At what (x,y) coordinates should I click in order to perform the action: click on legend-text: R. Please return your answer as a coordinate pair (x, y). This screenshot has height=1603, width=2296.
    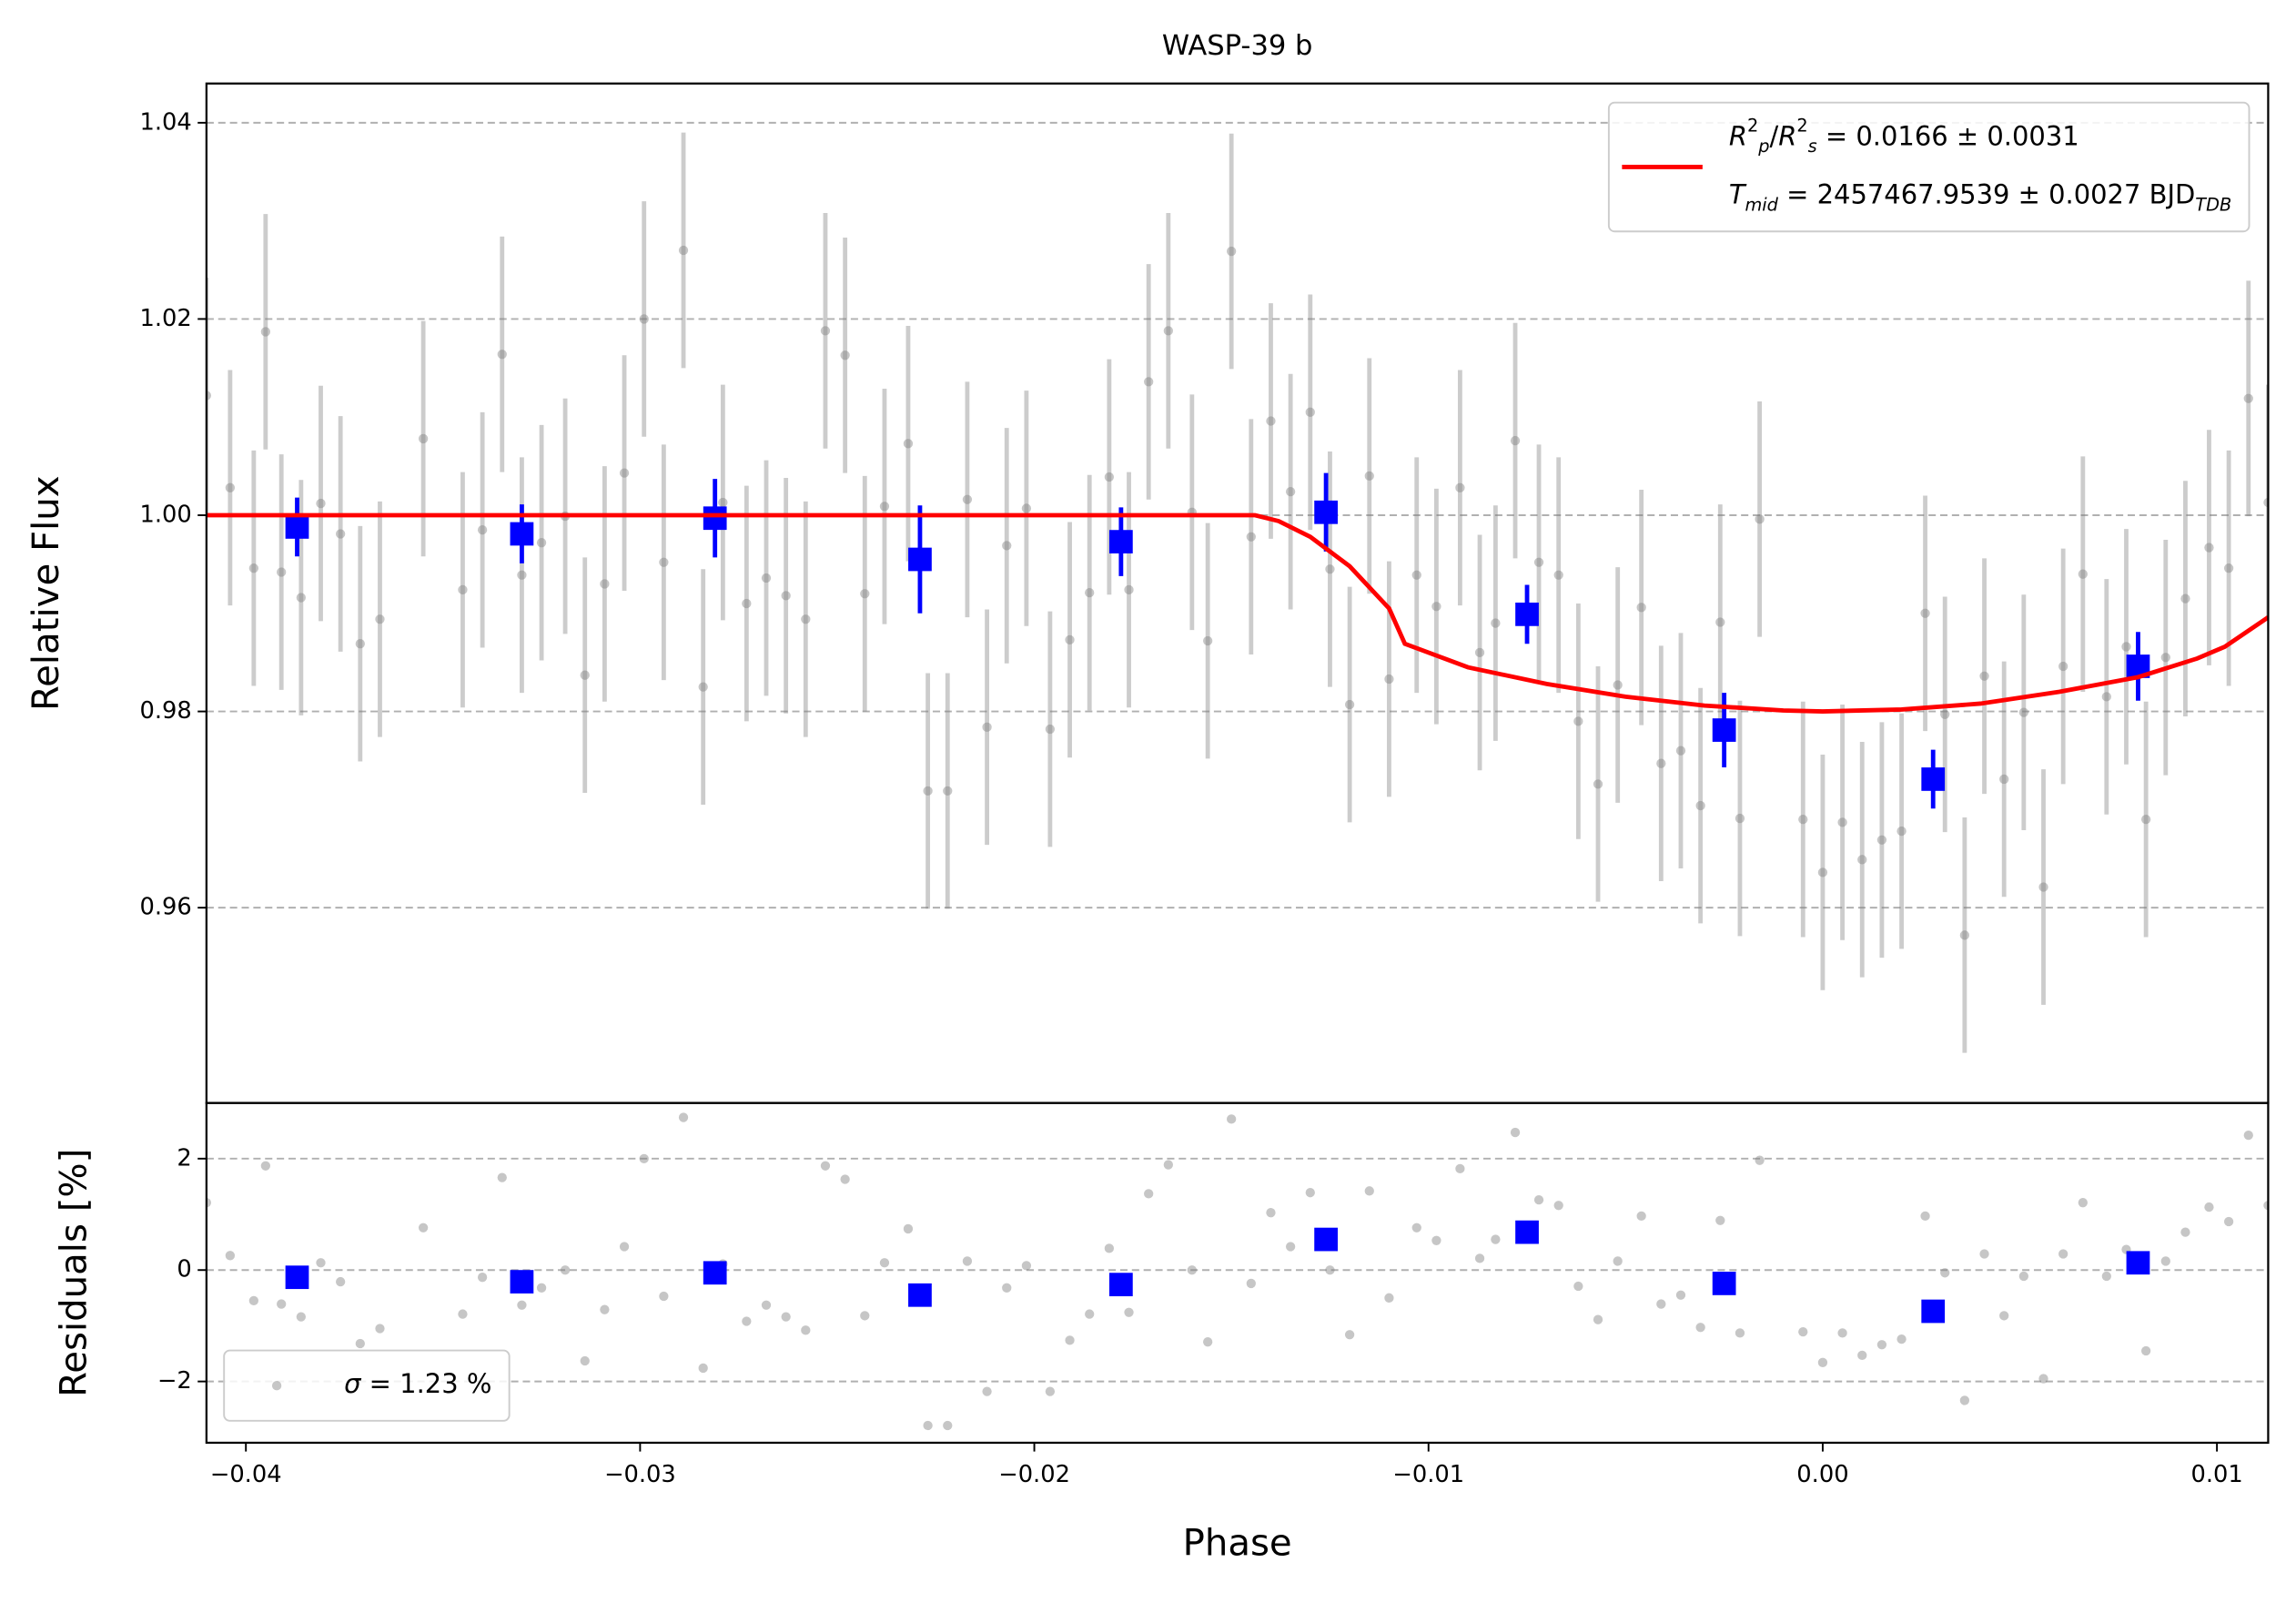
    Looking at the image, I should click on (1738, 135).